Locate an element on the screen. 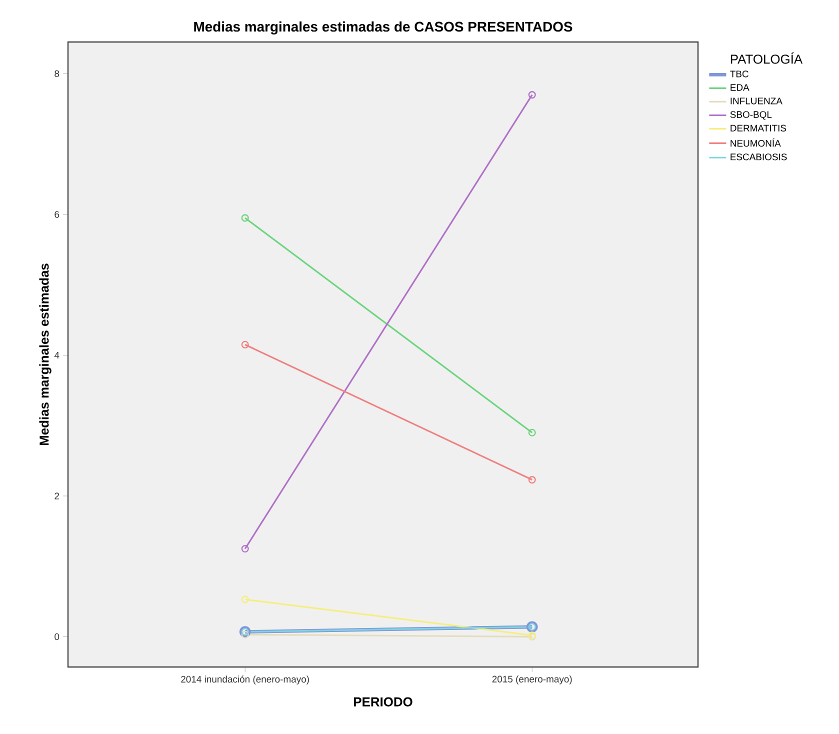 This screenshot has height=734, width=839. y-tick-label: 4 is located at coordinates (57, 355).